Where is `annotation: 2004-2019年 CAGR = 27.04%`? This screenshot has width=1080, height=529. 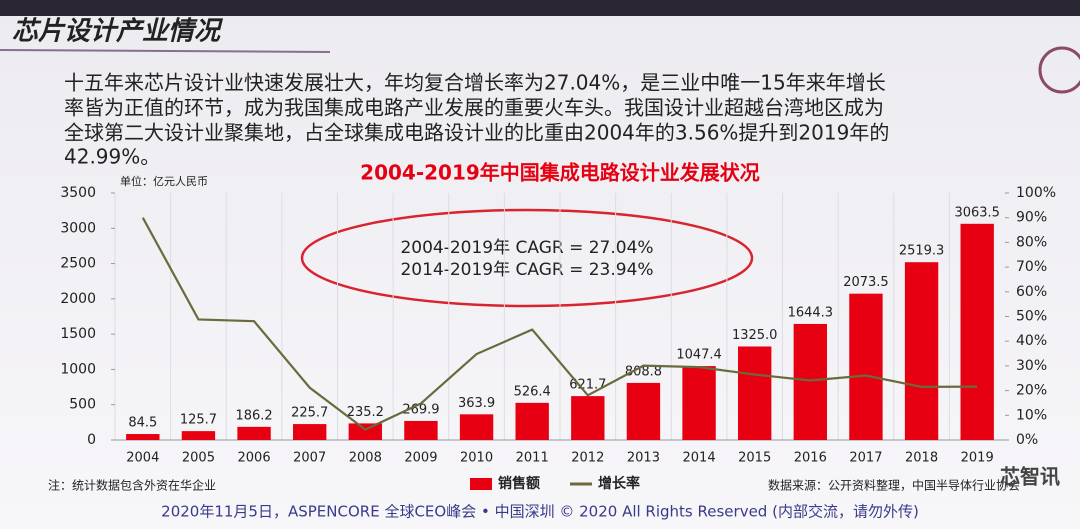 annotation: 2004-2019年 CAGR = 27.04% is located at coordinates (526, 248).